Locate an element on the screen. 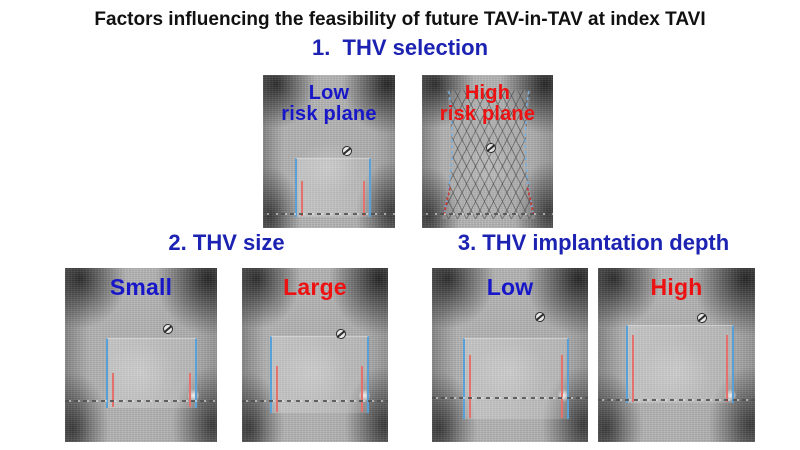  panel-label-depth-low: Low is located at coordinates (510, 286).